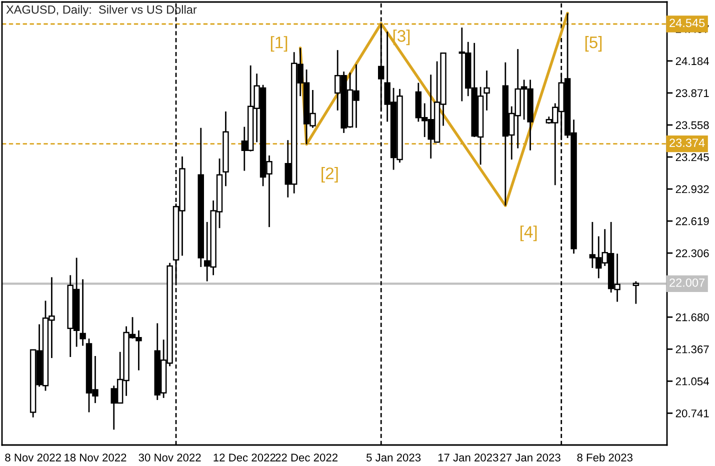  Describe the element at coordinates (330, 174) in the screenshot. I see `annotation: [2]` at that location.